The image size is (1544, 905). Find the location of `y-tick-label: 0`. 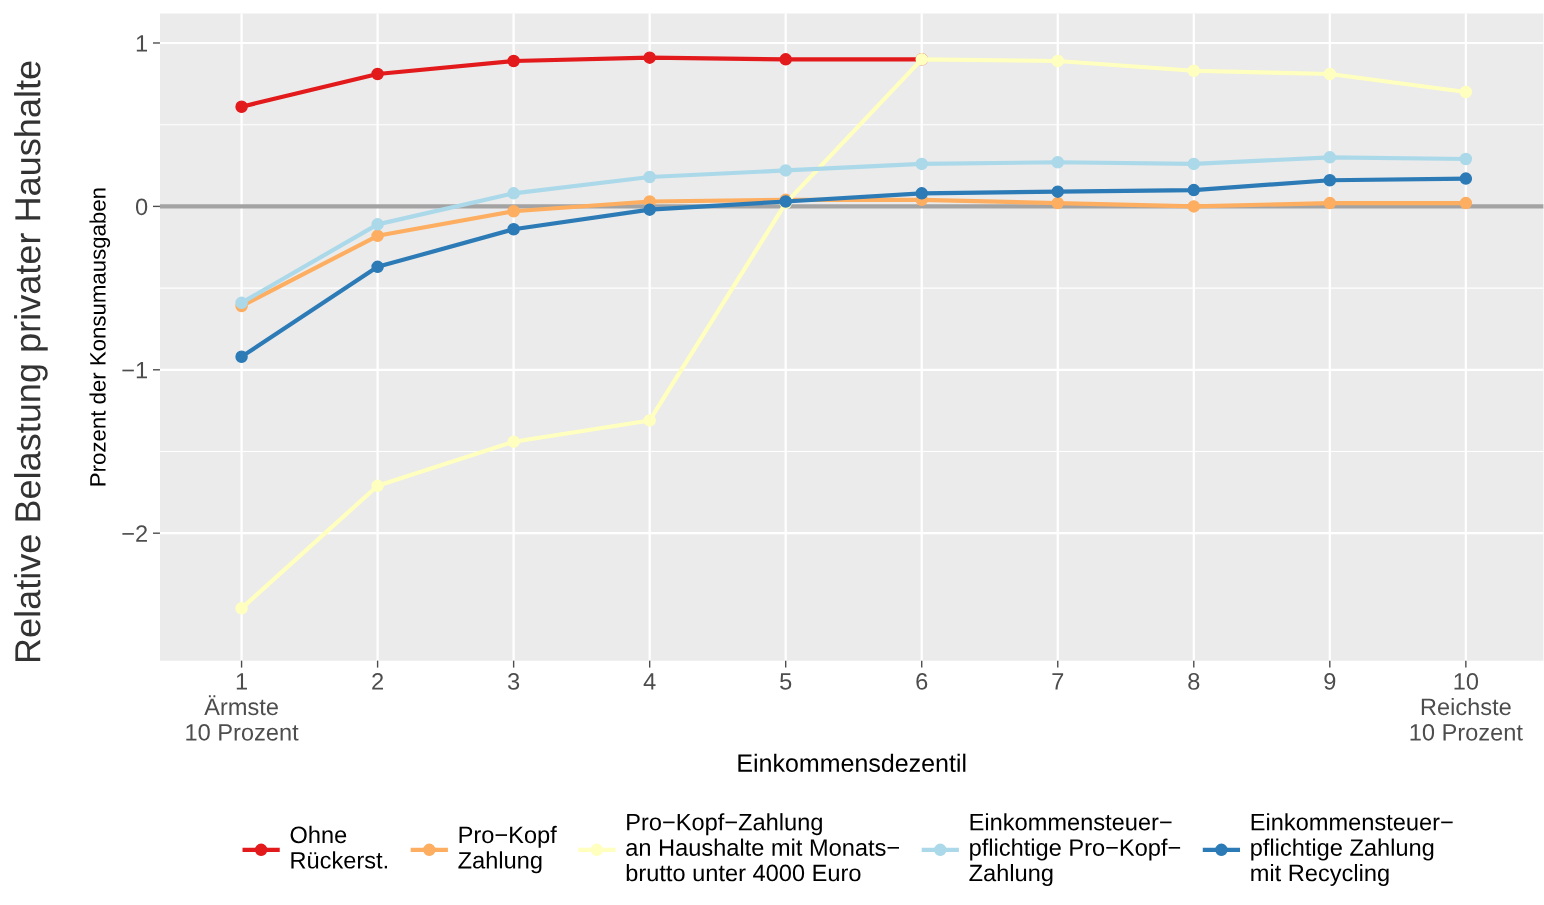

y-tick-label: 0 is located at coordinates (141, 207).